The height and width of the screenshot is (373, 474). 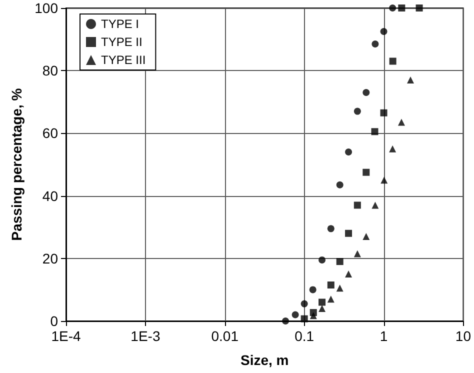 What do you see at coordinates (121, 42) in the screenshot?
I see `legend-label: TYPE II` at bounding box center [121, 42].